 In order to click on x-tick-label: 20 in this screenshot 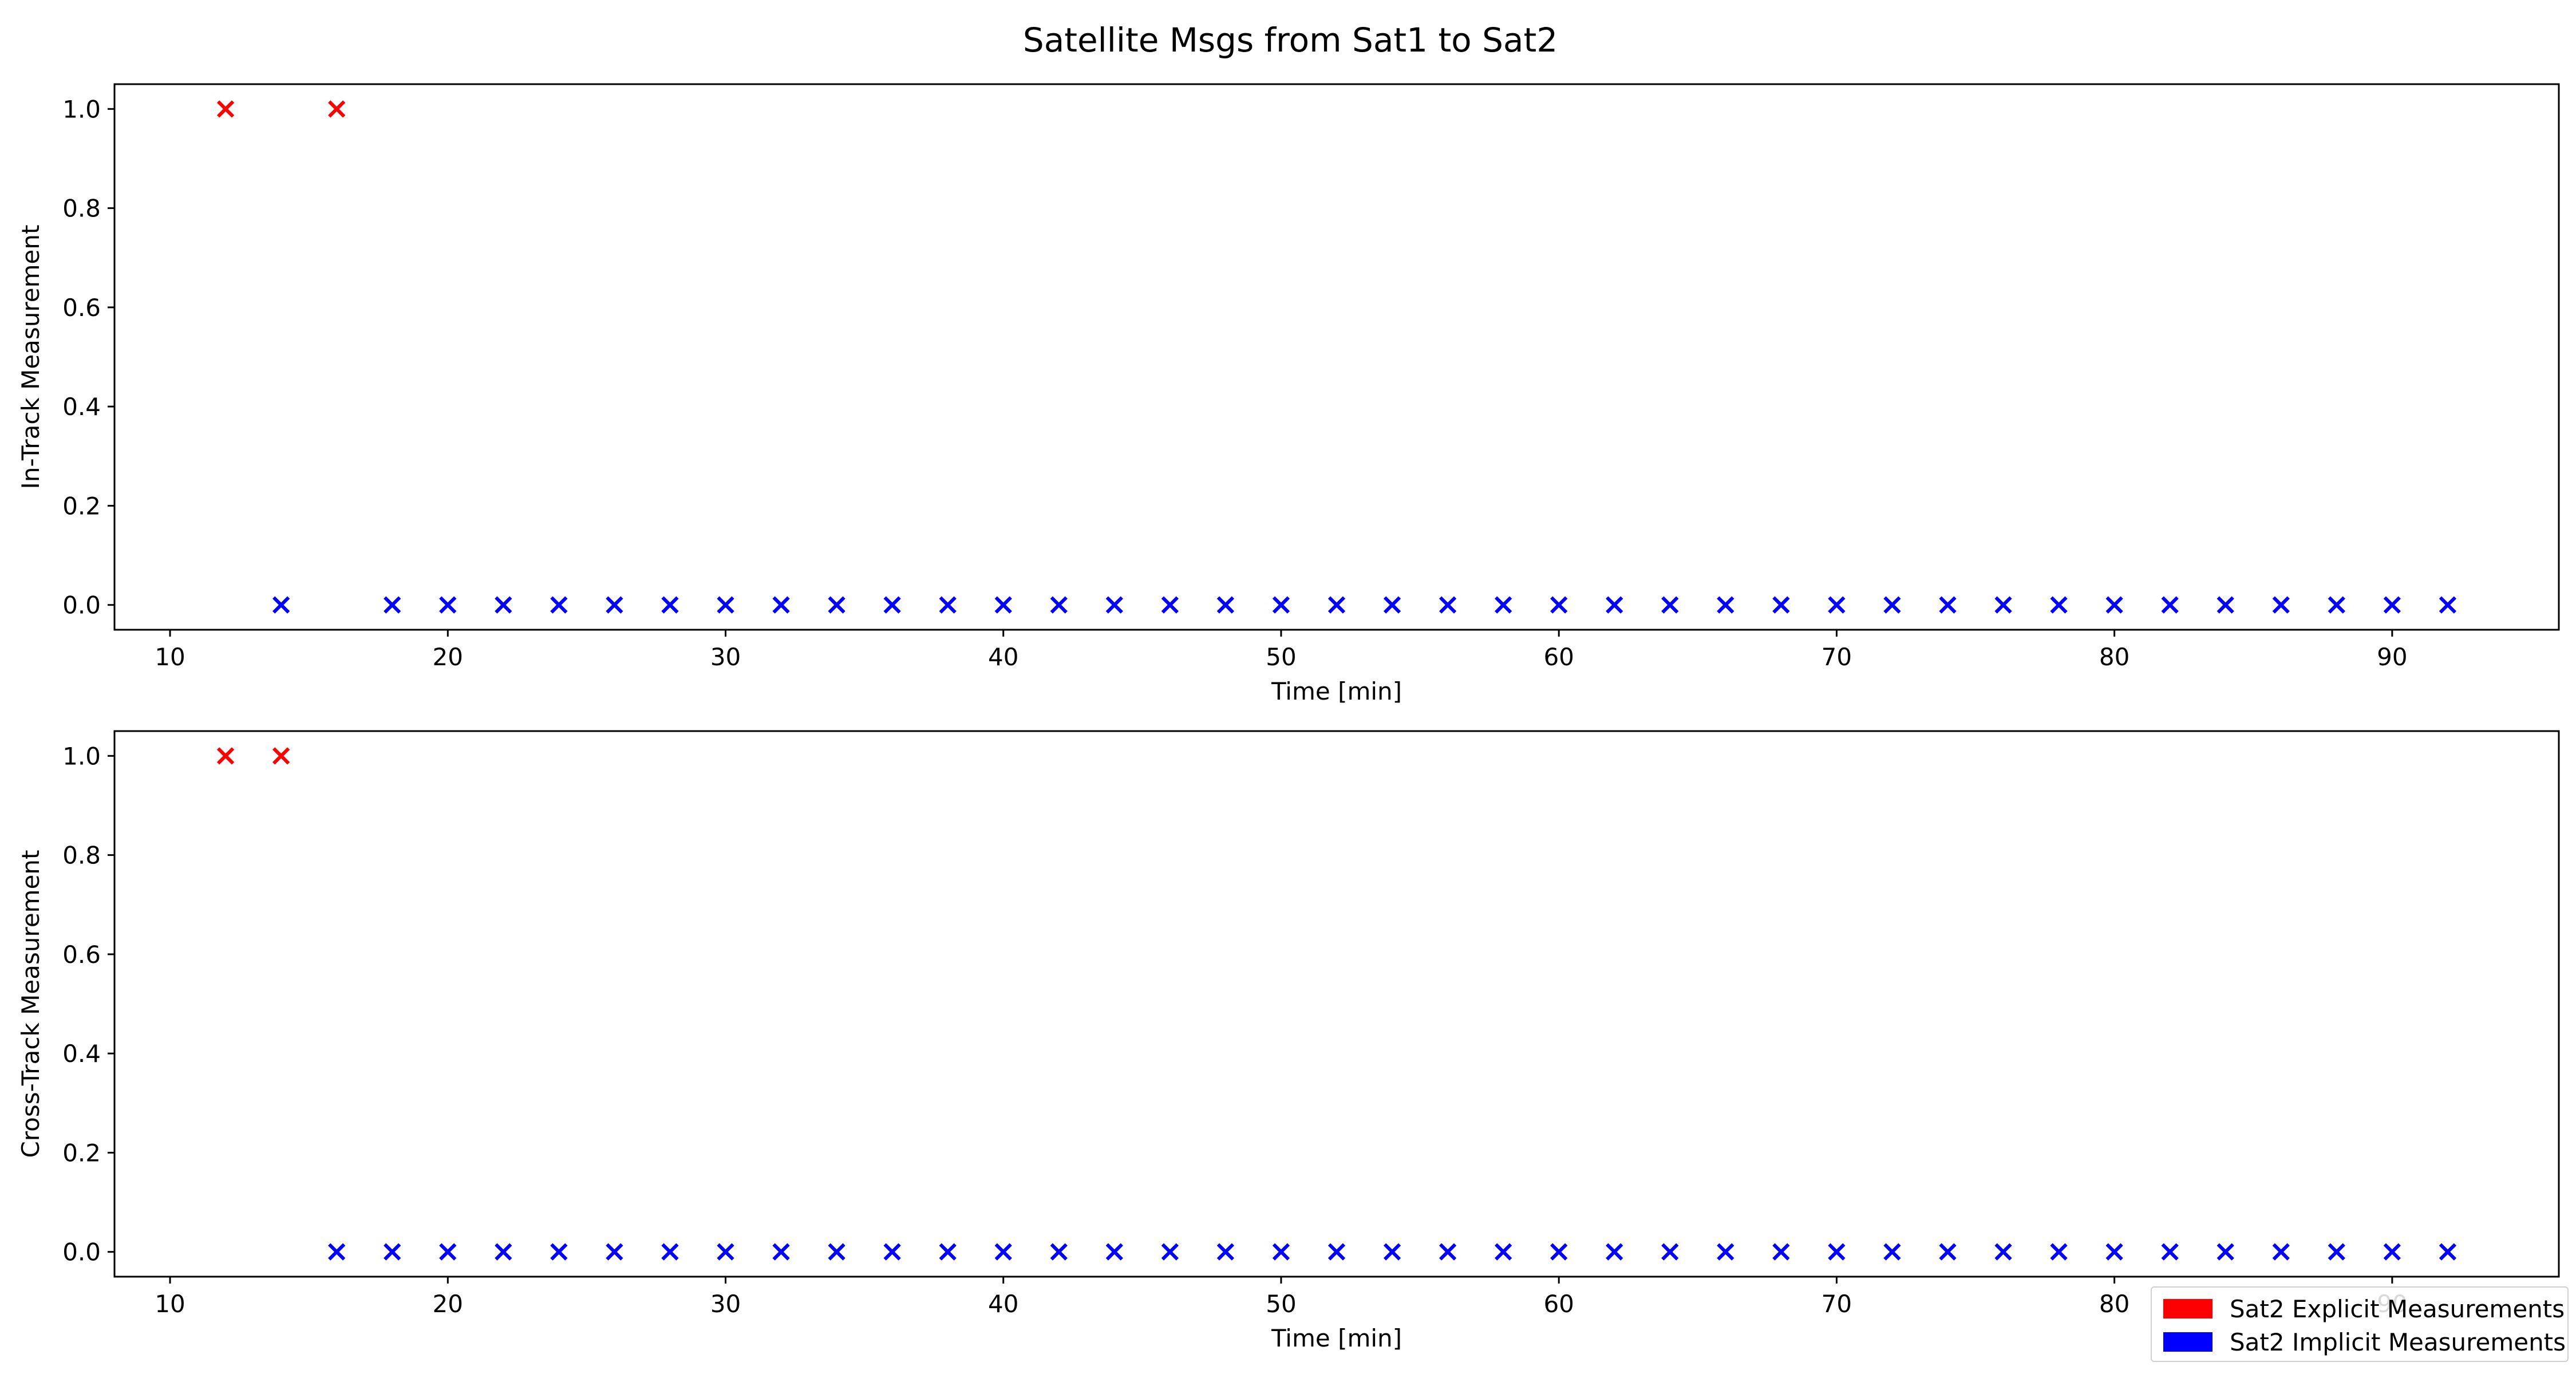, I will do `click(448, 1304)`.